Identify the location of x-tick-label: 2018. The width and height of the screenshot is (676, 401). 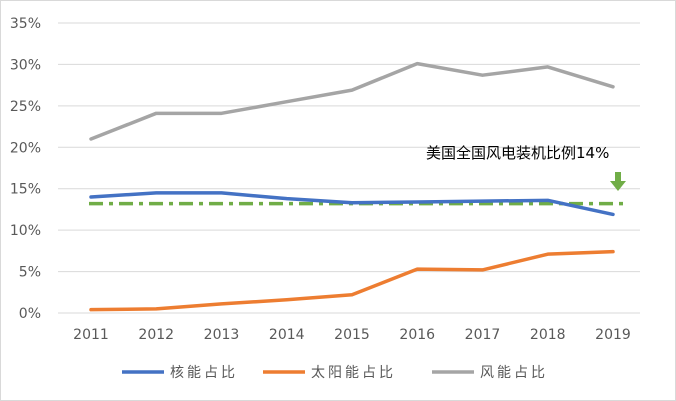
(548, 335).